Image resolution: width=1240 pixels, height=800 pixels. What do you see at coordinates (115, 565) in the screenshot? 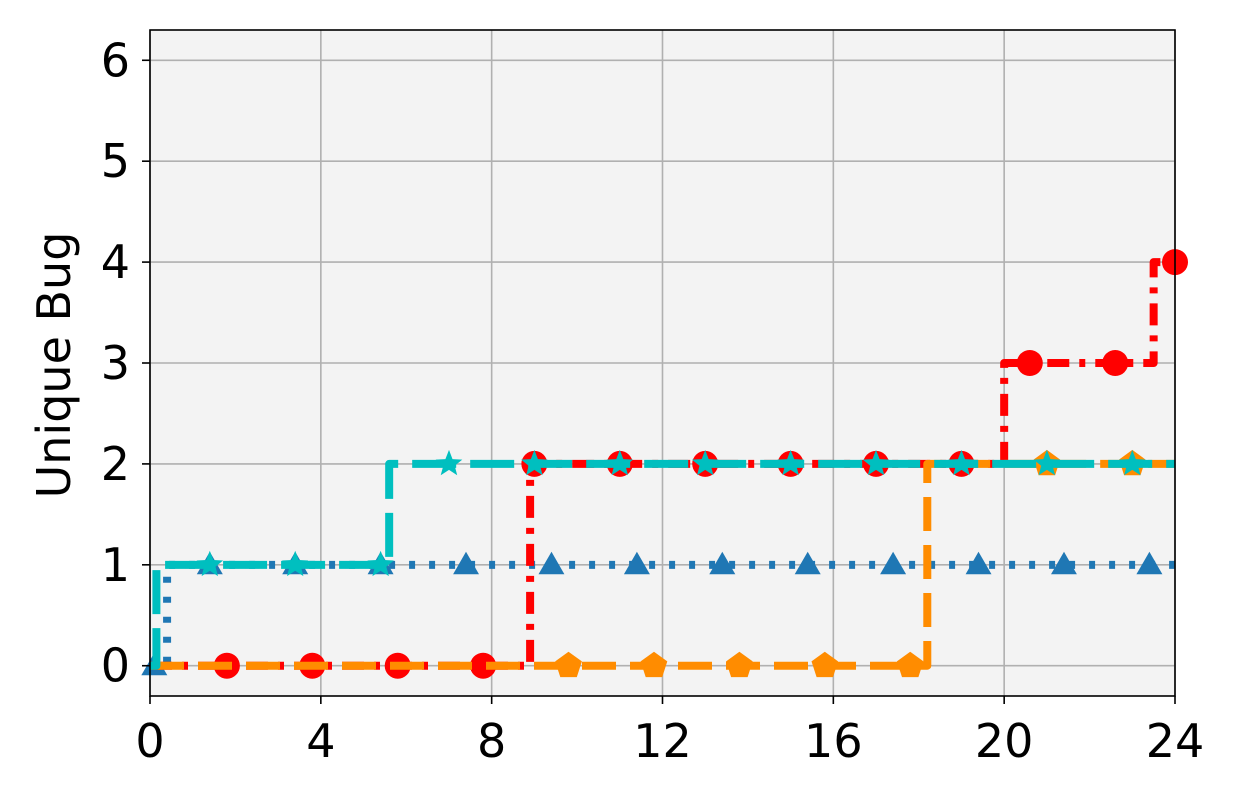
I see `y-tick-label: 1` at bounding box center [115, 565].